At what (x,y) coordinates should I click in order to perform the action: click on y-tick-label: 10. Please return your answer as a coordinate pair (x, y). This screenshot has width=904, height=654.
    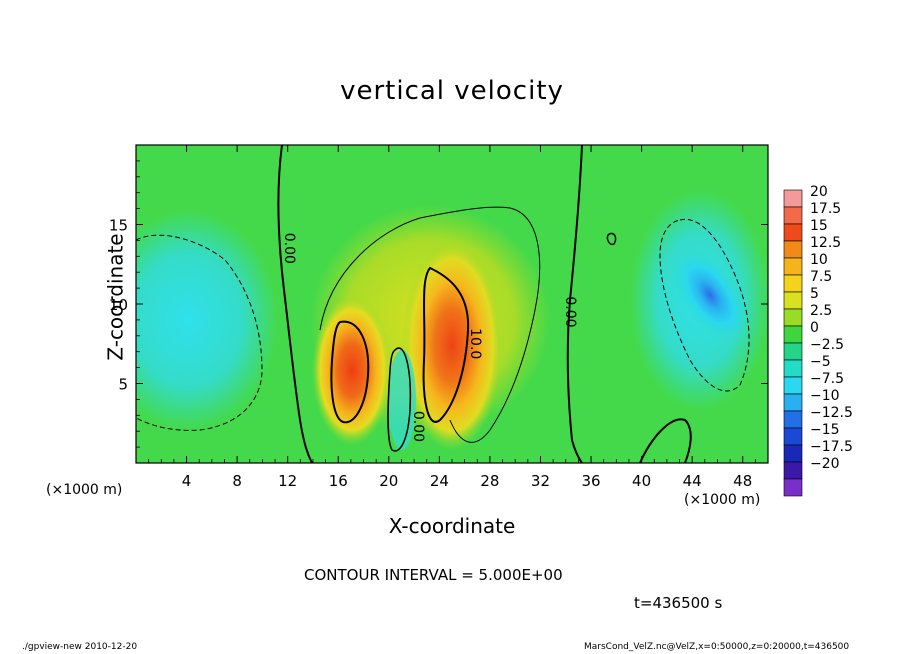
    Looking at the image, I should click on (118, 305).